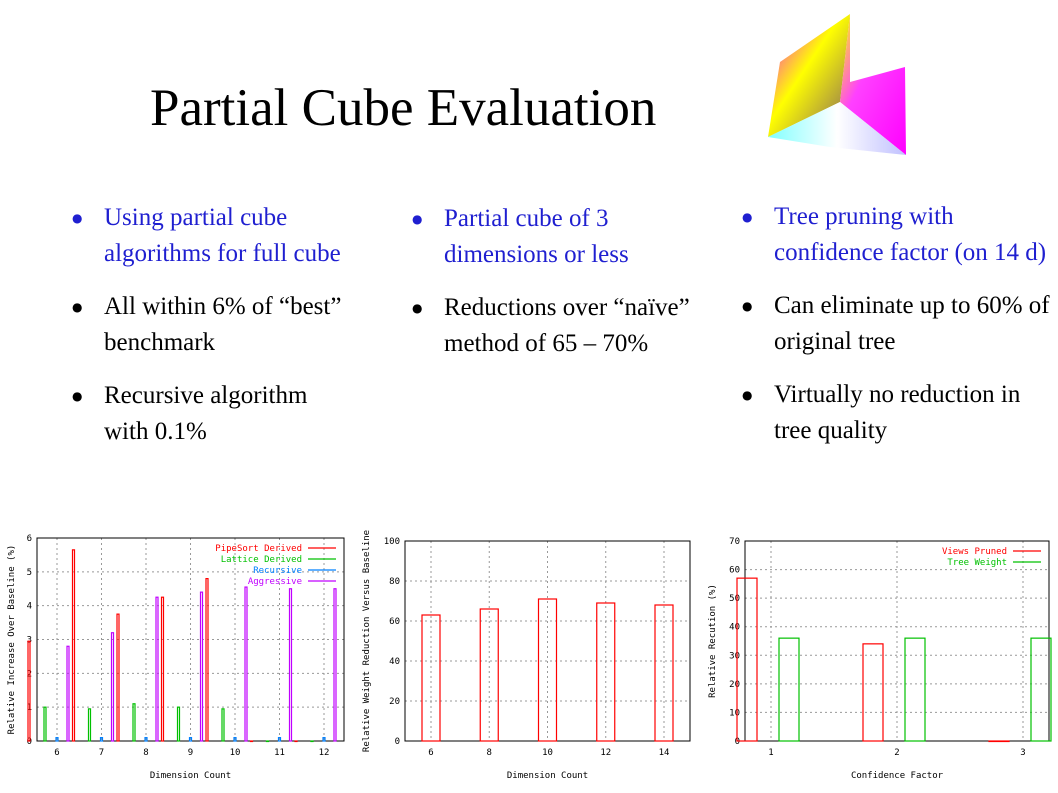 The image size is (1058, 793). Describe the element at coordinates (664, 753) in the screenshot. I see `x-tick-label: 14` at that location.